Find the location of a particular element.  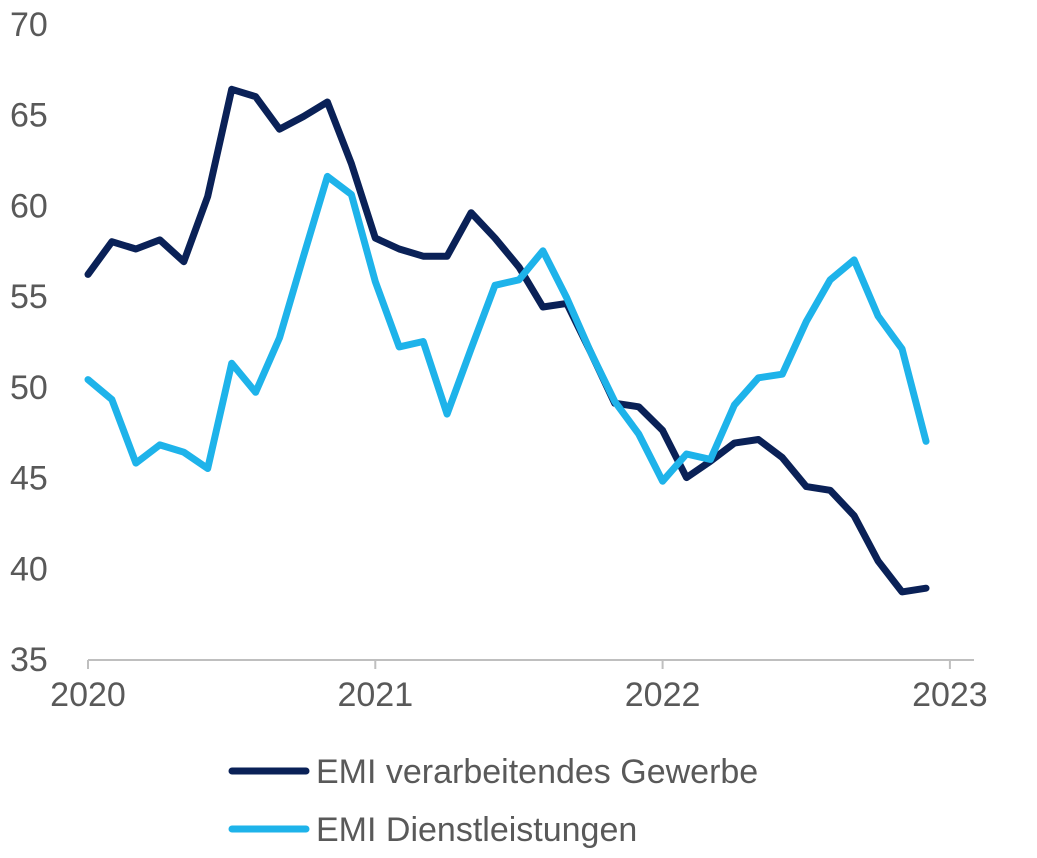

x-axis: 2020 2021 2022 2023 is located at coordinates (519, 687).